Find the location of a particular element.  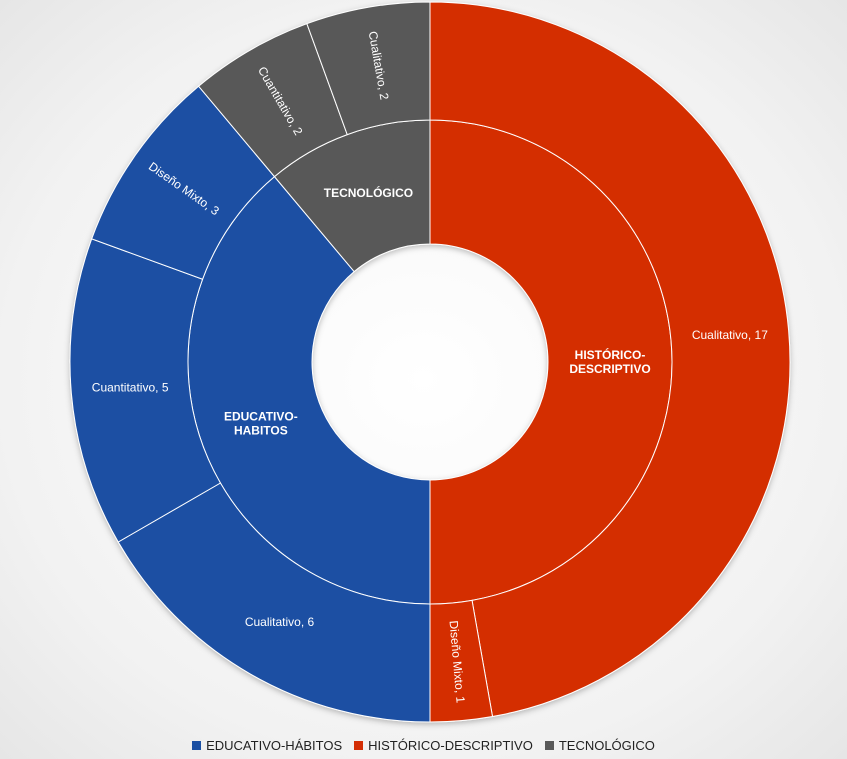

outer-segment-tecnologico-cualitativo is located at coordinates (368, 68).